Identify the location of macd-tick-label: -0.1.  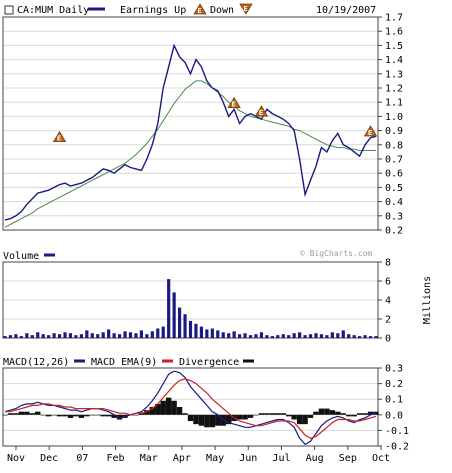
(397, 431).